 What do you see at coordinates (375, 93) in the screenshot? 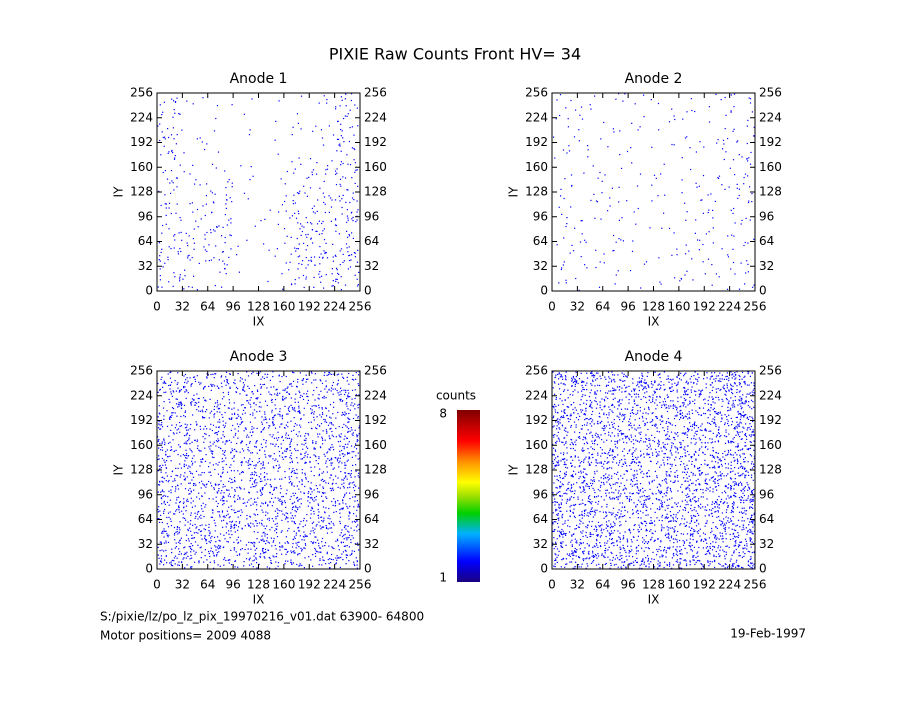
I see `y-tick-label-right: 256` at bounding box center [375, 93].